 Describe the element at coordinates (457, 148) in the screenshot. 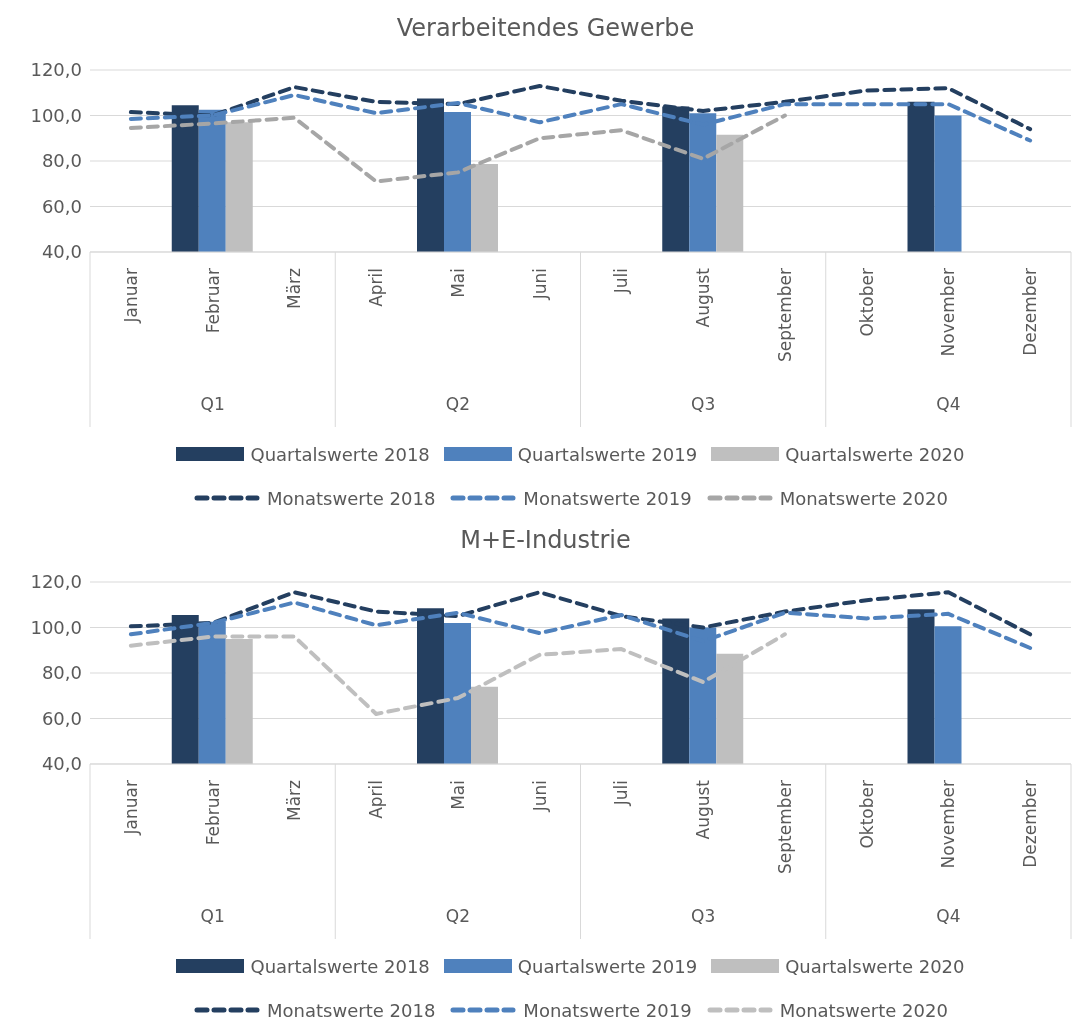

I see `line-series` at that location.